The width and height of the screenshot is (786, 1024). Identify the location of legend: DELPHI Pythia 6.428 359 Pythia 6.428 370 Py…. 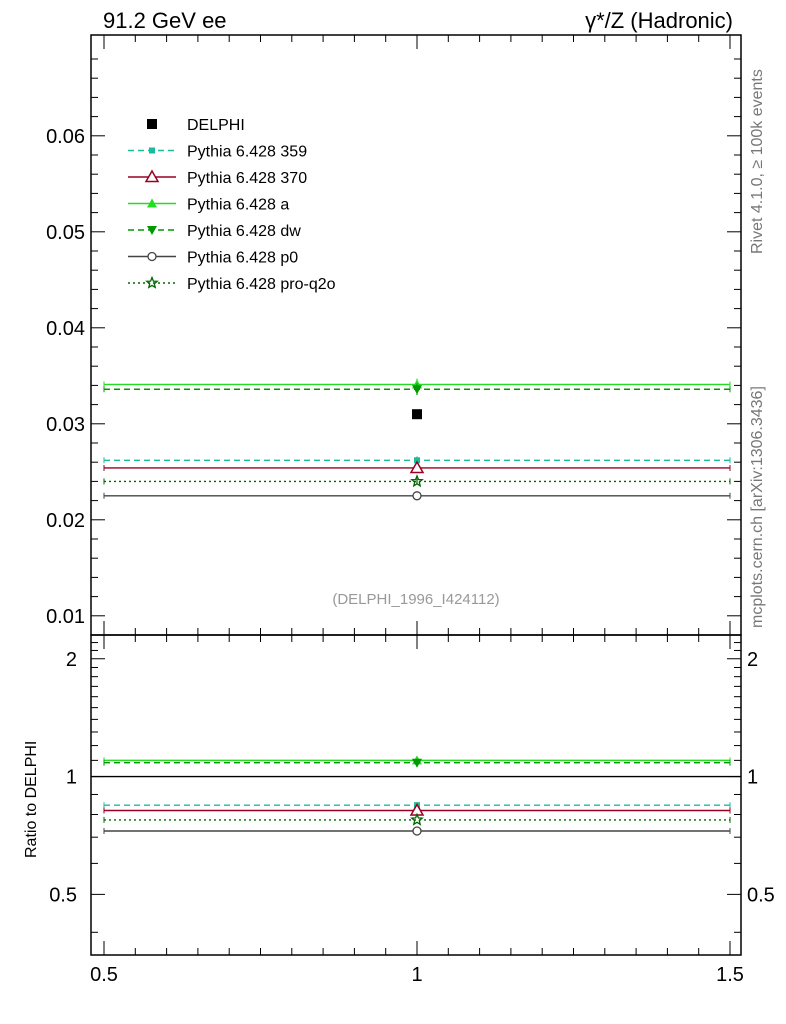
(232, 205).